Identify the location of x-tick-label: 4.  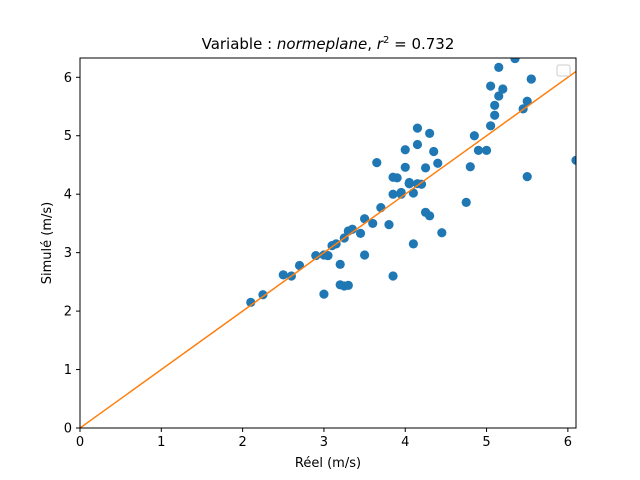
(405, 442).